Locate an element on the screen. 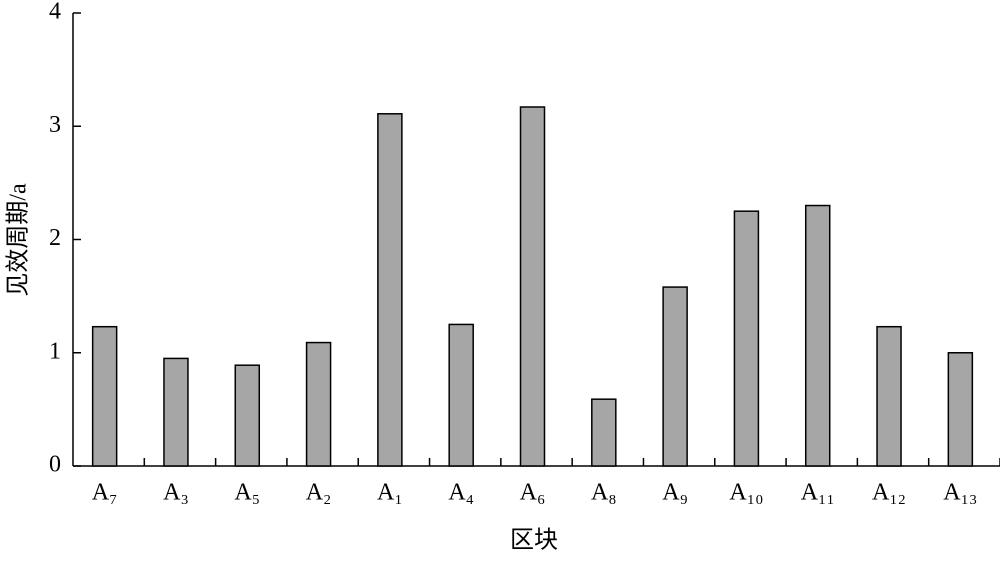 The width and height of the screenshot is (1000, 562). x-tick-label: A₇ is located at coordinates (105, 493).